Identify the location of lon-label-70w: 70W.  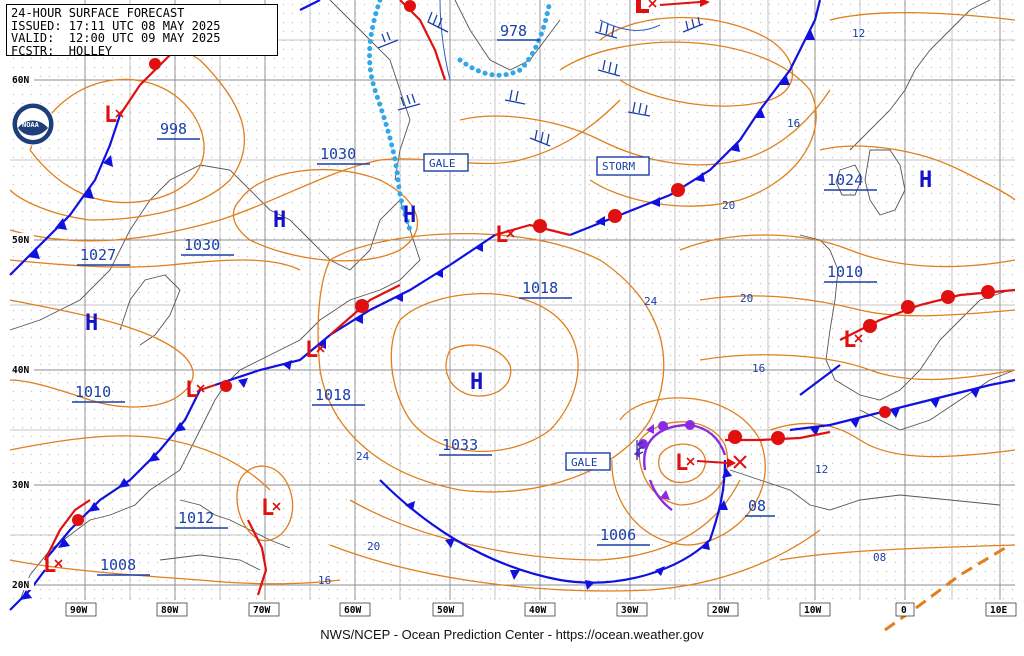
(261, 610).